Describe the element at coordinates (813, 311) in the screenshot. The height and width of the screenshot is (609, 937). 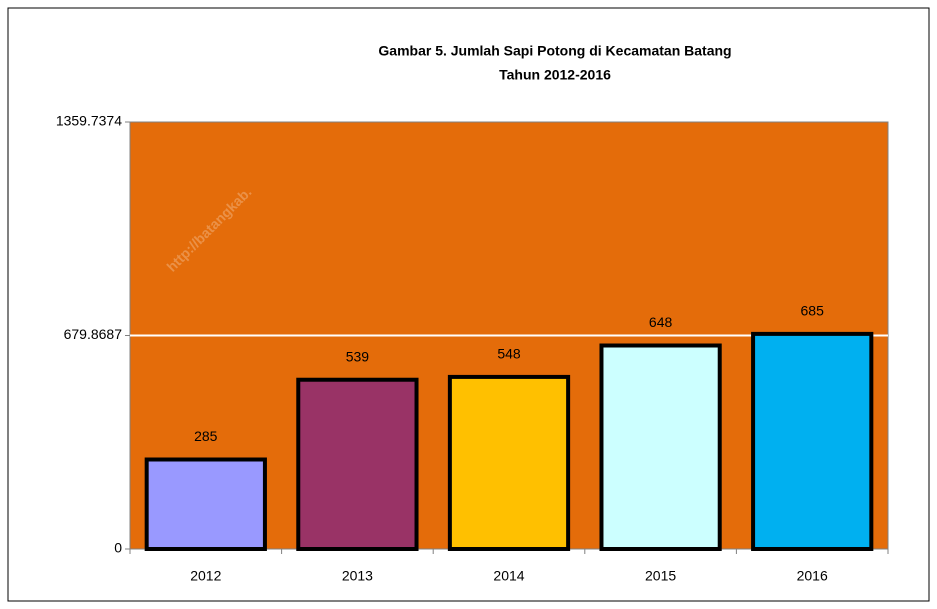
I see `data-label: 685` at that location.